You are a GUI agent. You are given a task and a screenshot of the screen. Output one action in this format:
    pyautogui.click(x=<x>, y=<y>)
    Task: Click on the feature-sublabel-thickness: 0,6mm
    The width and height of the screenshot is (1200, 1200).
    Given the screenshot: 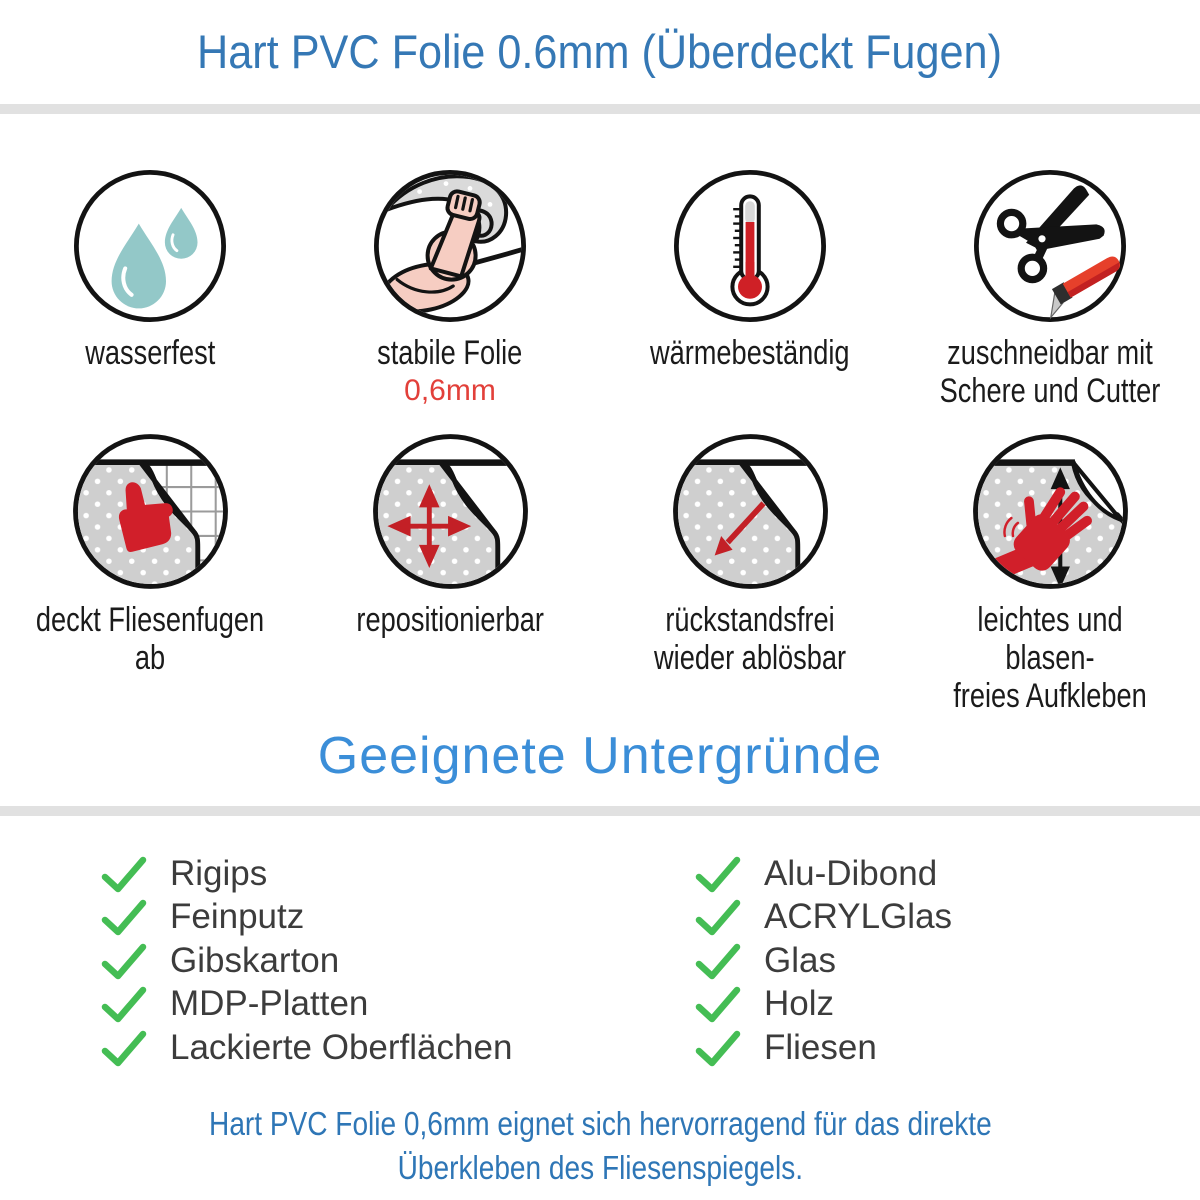 What is the action you would take?
    pyautogui.click(x=450, y=391)
    